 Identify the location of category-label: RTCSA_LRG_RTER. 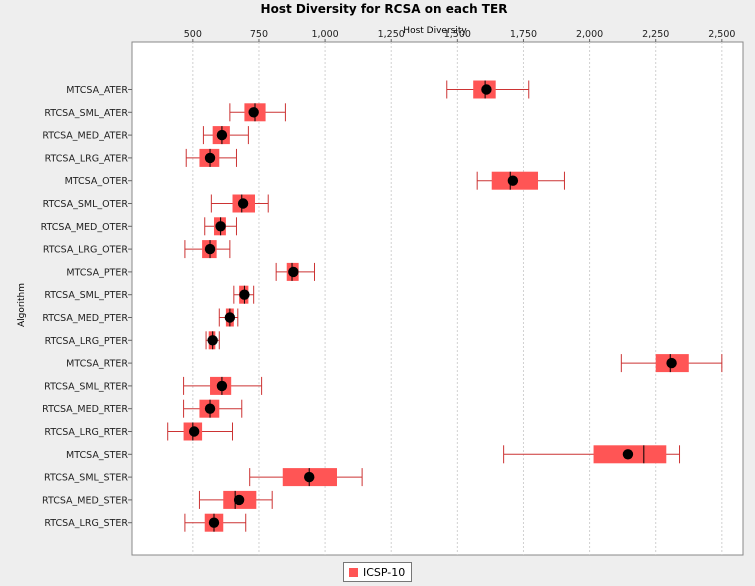
(86, 432).